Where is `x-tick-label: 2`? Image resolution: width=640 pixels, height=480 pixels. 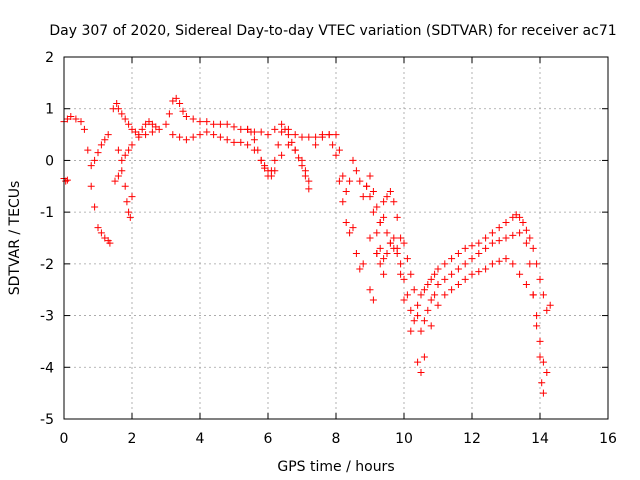
x-tick-label: 2 is located at coordinates (132, 439).